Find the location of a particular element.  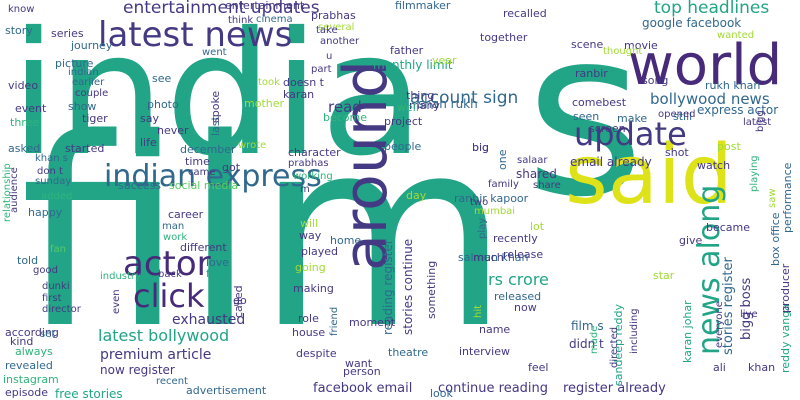

word-playing: playing is located at coordinates (754, 173).